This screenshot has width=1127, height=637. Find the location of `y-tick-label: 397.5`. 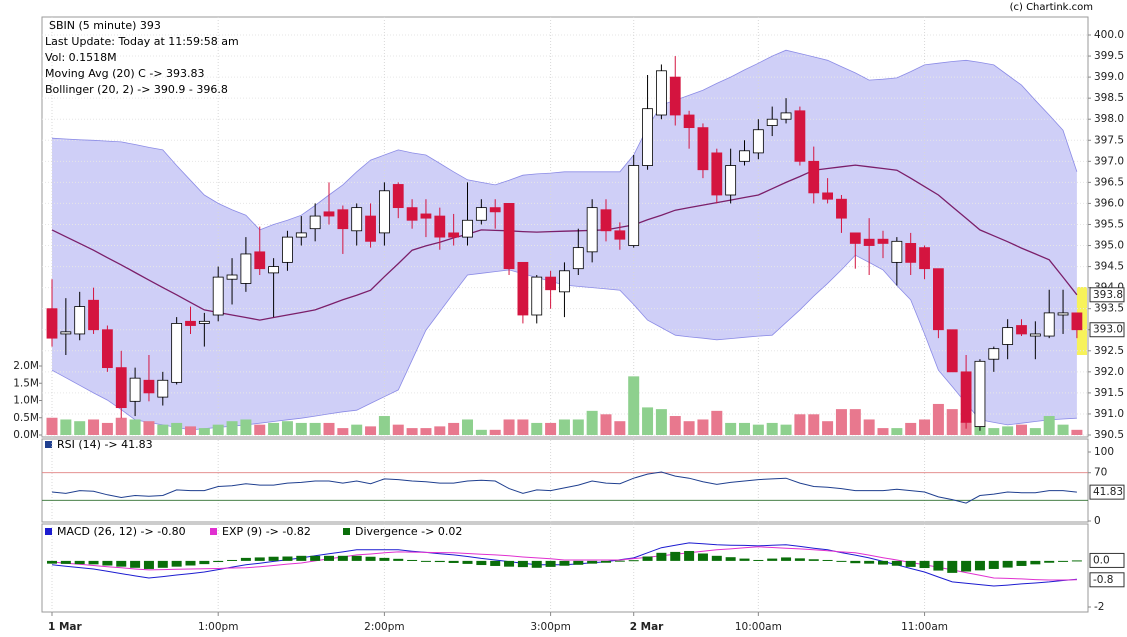

y-tick-label: 397.5 is located at coordinates (1109, 140).